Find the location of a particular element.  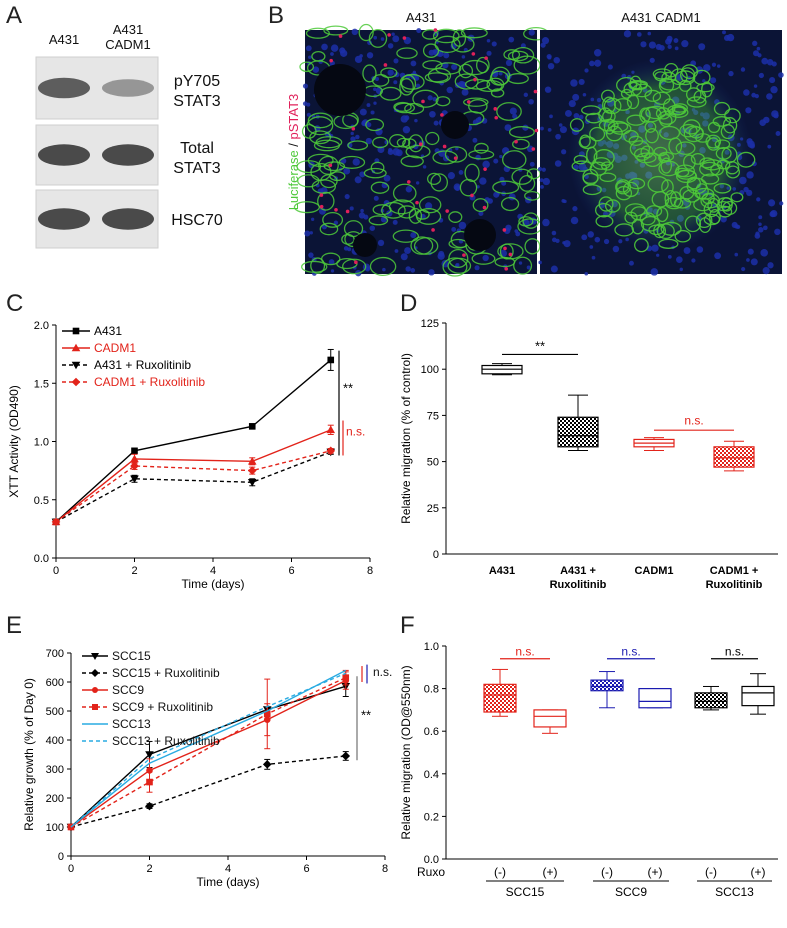

y-tick-label: 0.0 is located at coordinates (41, 559).